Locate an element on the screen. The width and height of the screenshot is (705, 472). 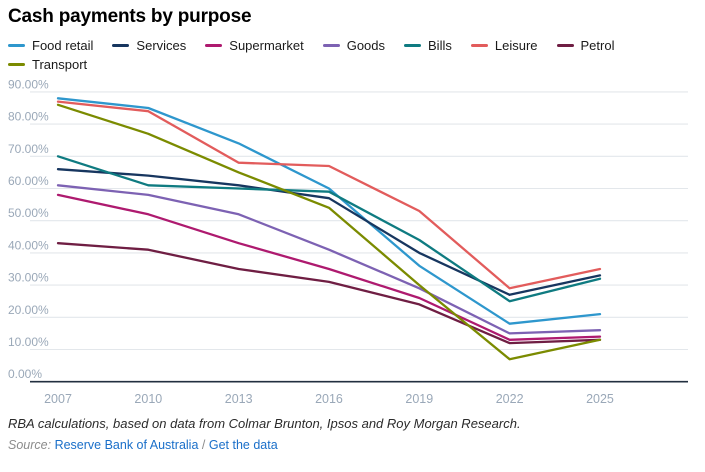
y-tick-label: 60.00% is located at coordinates (28, 181).